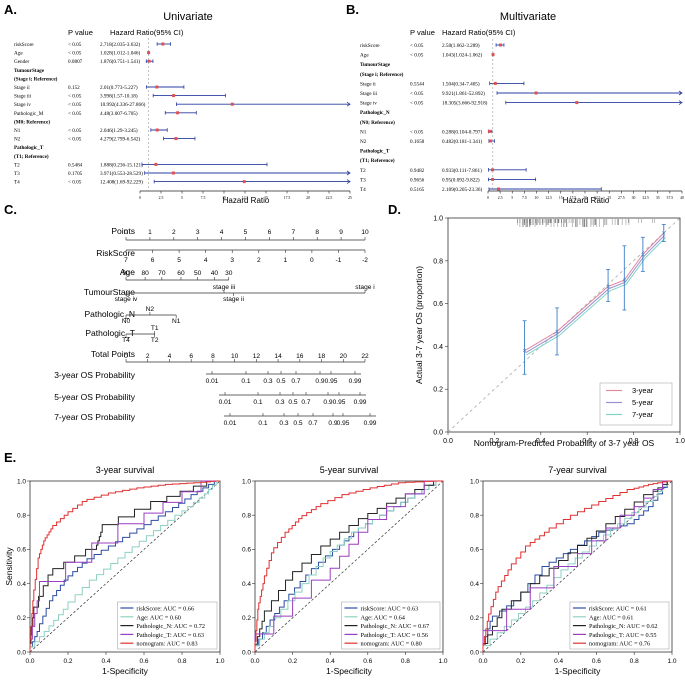 The width and height of the screenshot is (685, 681). I want to click on roc-legend-label: Pathologic_T: AUC = 0.63, so click(170, 635).